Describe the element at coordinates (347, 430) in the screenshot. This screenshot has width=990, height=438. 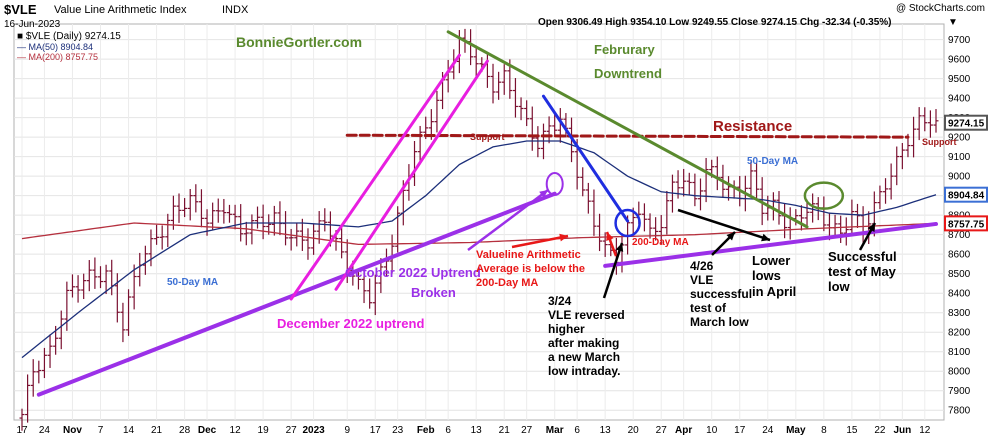
I see `x-tick-label: 9` at that location.